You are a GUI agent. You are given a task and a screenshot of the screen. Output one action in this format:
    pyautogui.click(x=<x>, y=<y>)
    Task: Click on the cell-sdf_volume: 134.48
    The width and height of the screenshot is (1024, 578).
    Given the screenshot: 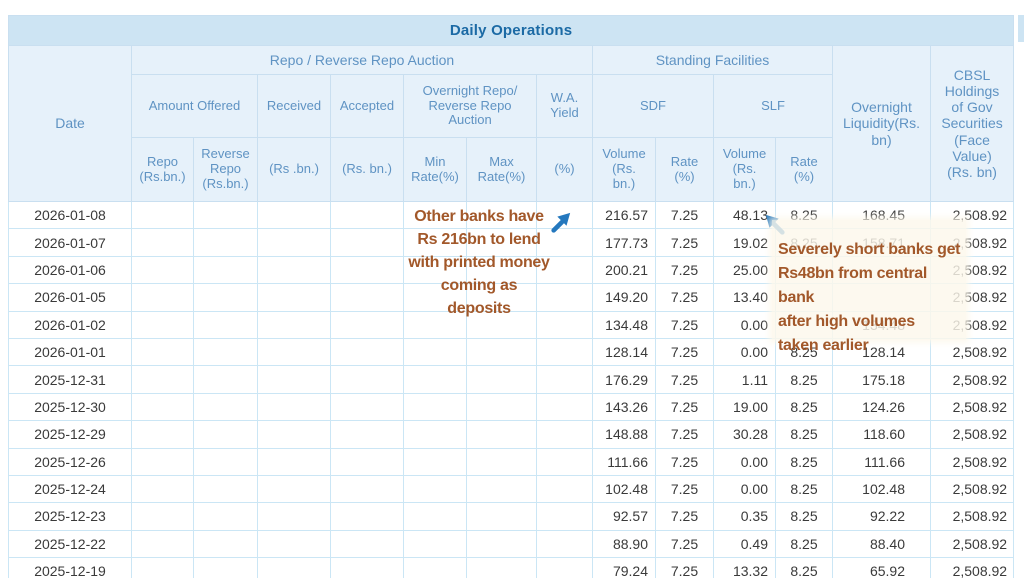 What is the action you would take?
    pyautogui.click(x=624, y=324)
    